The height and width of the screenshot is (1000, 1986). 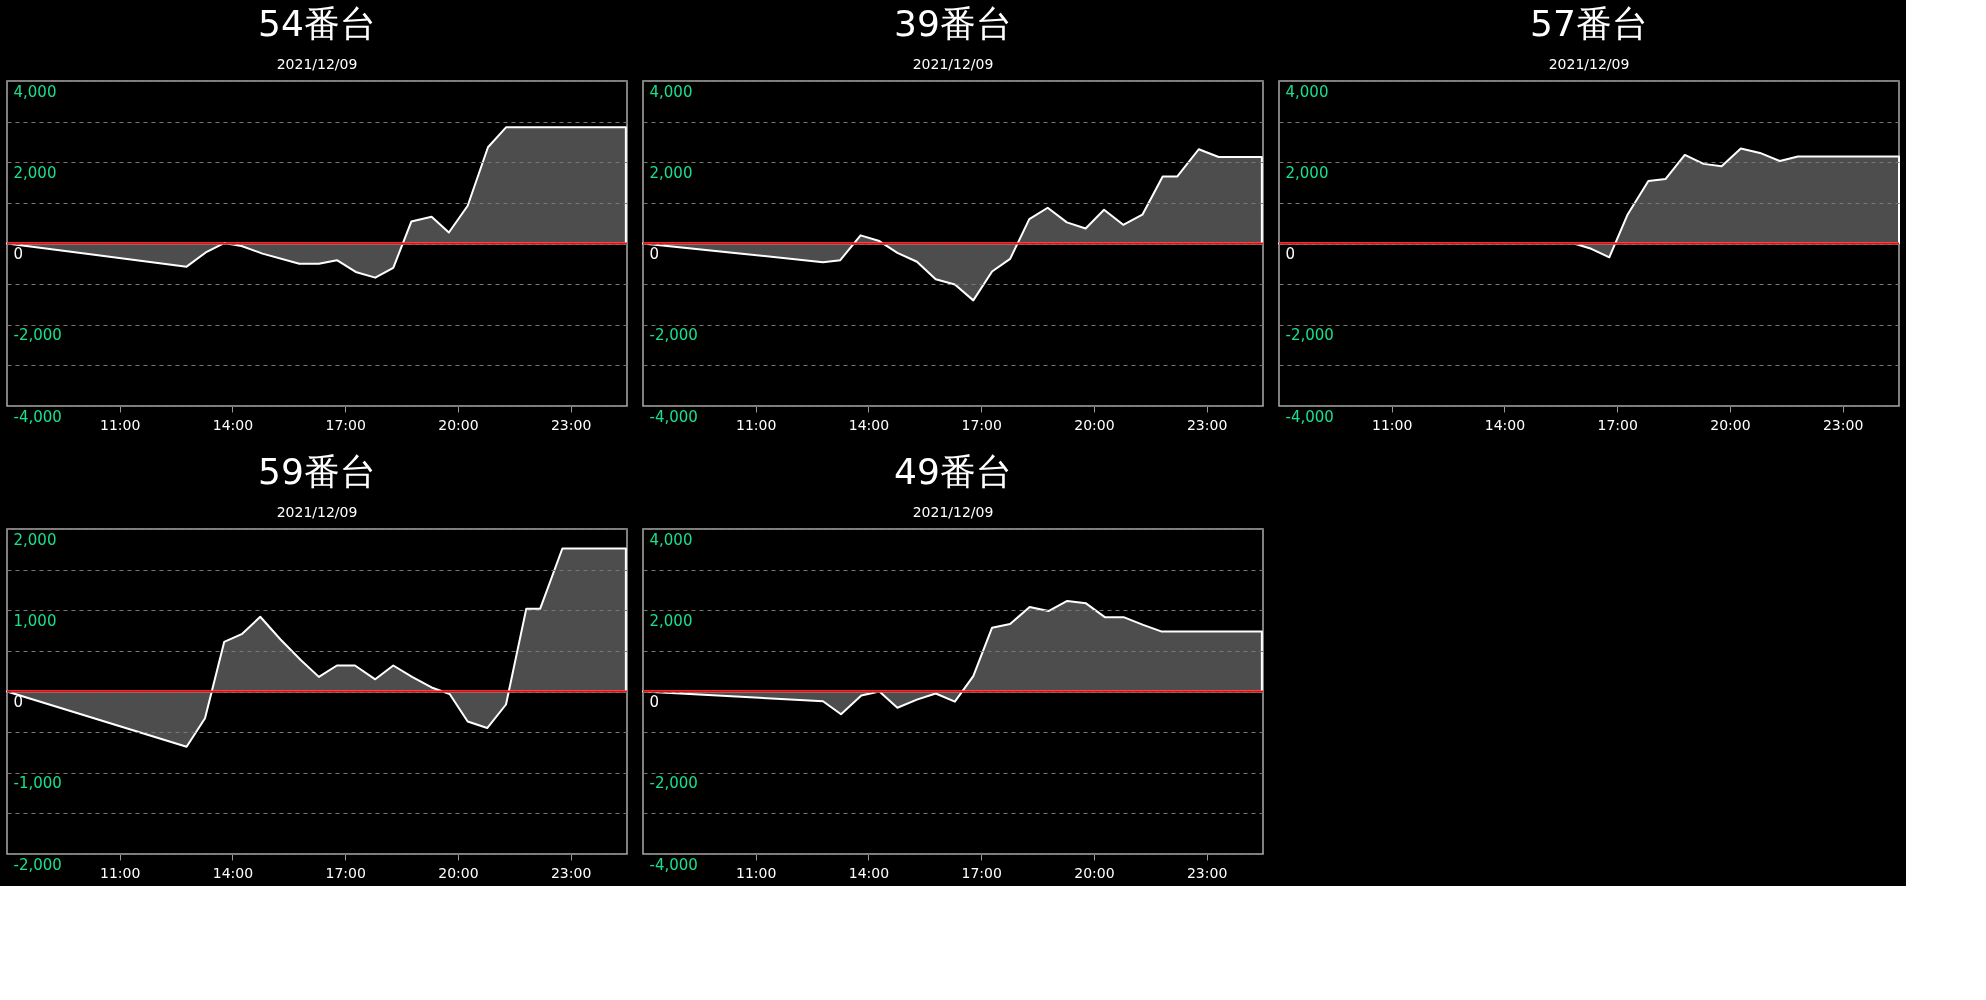 I want to click on chart-title: 39番台, so click(x=953, y=23).